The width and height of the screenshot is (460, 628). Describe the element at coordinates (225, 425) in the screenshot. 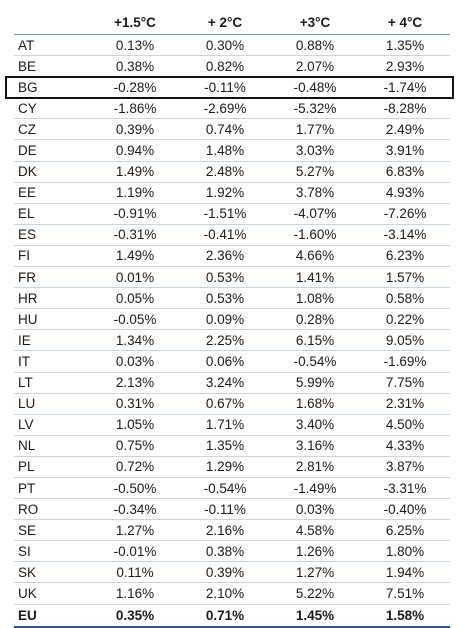

I see `value-cell: 1.71%` at that location.